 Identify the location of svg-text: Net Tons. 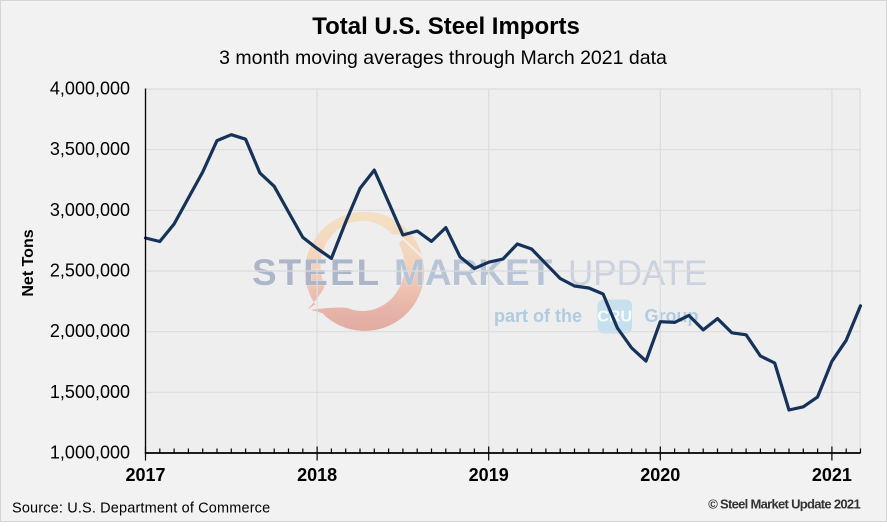
(28, 262).